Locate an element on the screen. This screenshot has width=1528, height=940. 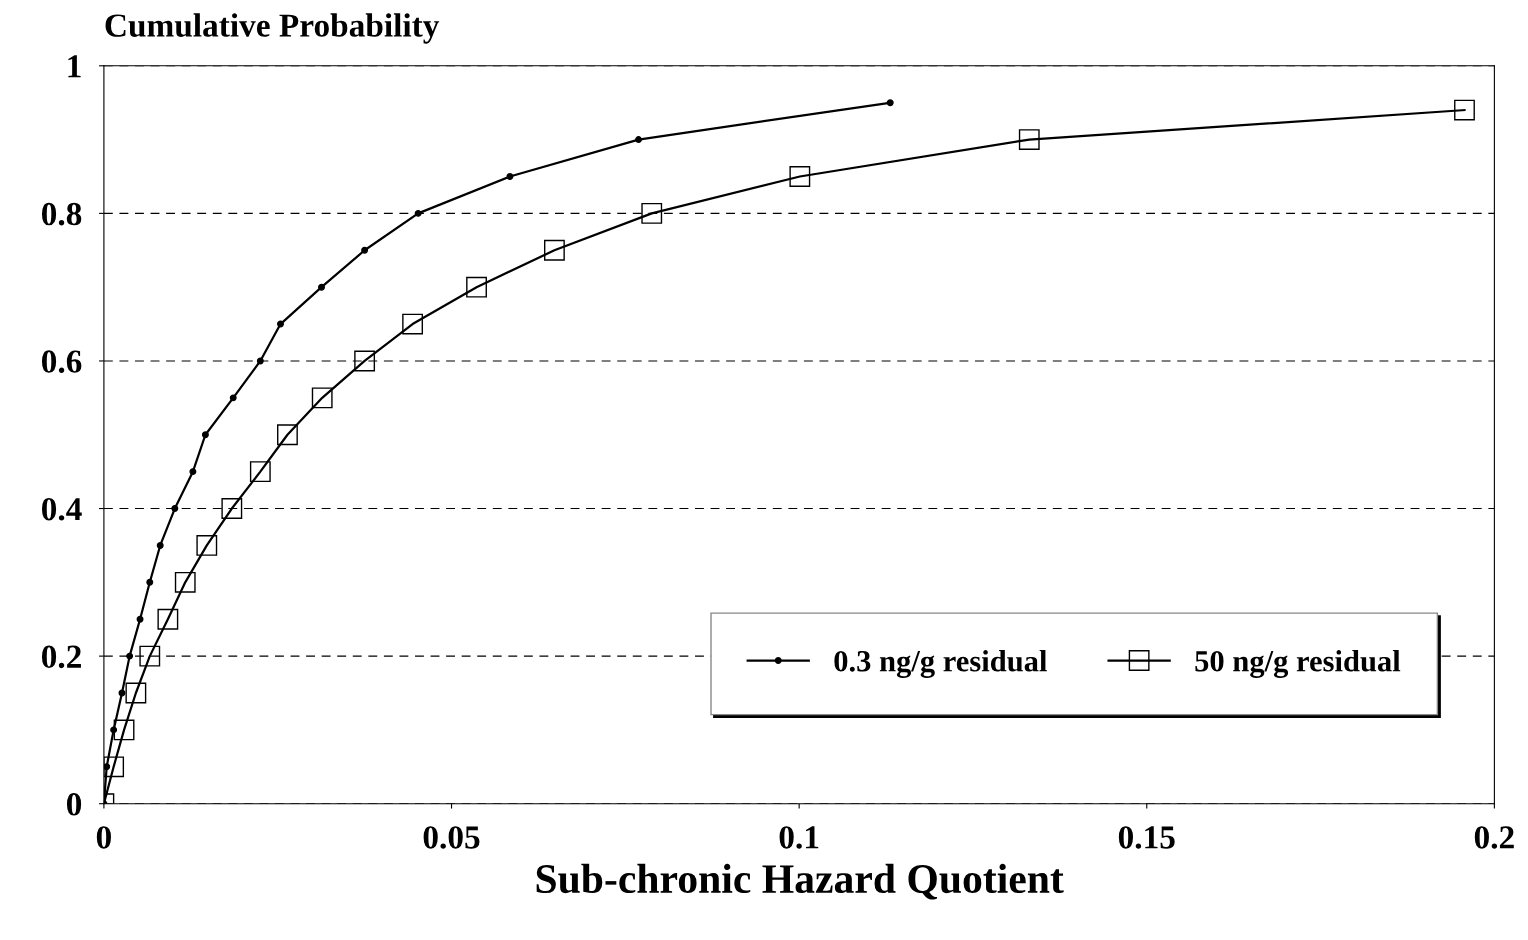
y-axis-title: Cumulative Probability is located at coordinates (272, 28).